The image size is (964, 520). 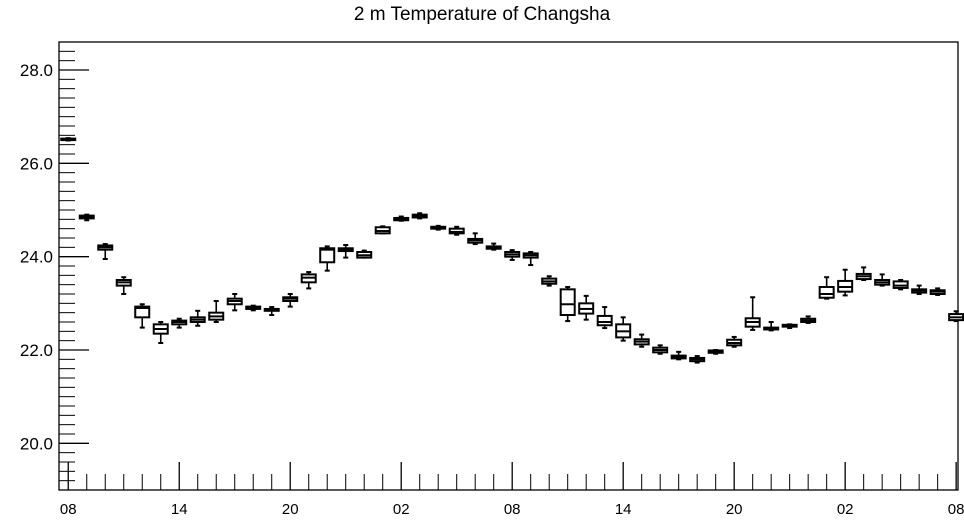 I want to click on y-tick-label: 22.0, so click(x=36, y=350).